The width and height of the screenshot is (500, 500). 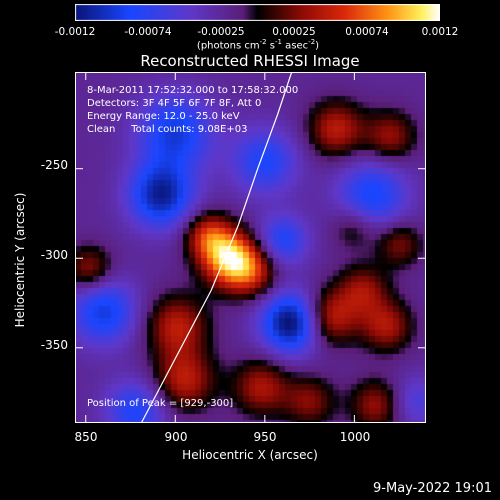 What do you see at coordinates (86, 437) in the screenshot?
I see `x-tick-label: 850` at bounding box center [86, 437].